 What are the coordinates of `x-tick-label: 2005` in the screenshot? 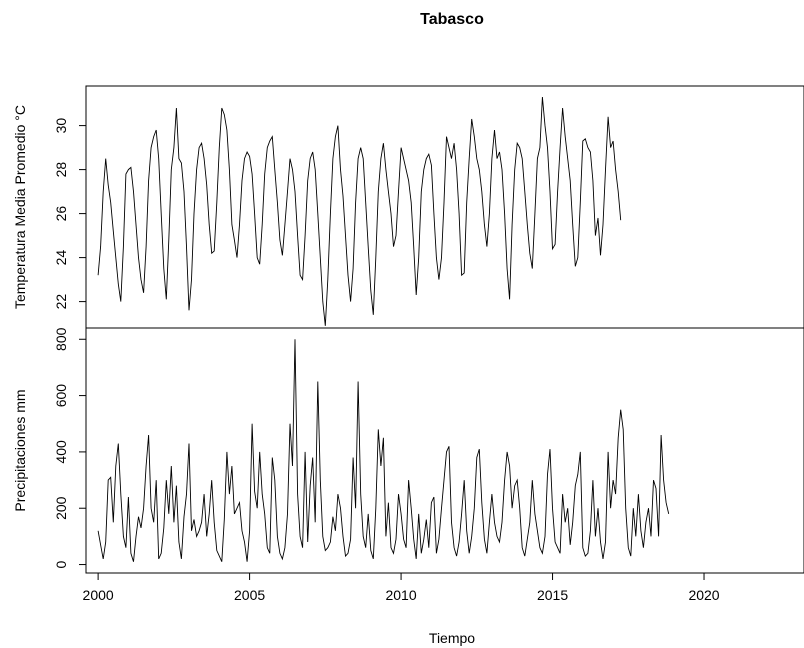 It's located at (249, 595).